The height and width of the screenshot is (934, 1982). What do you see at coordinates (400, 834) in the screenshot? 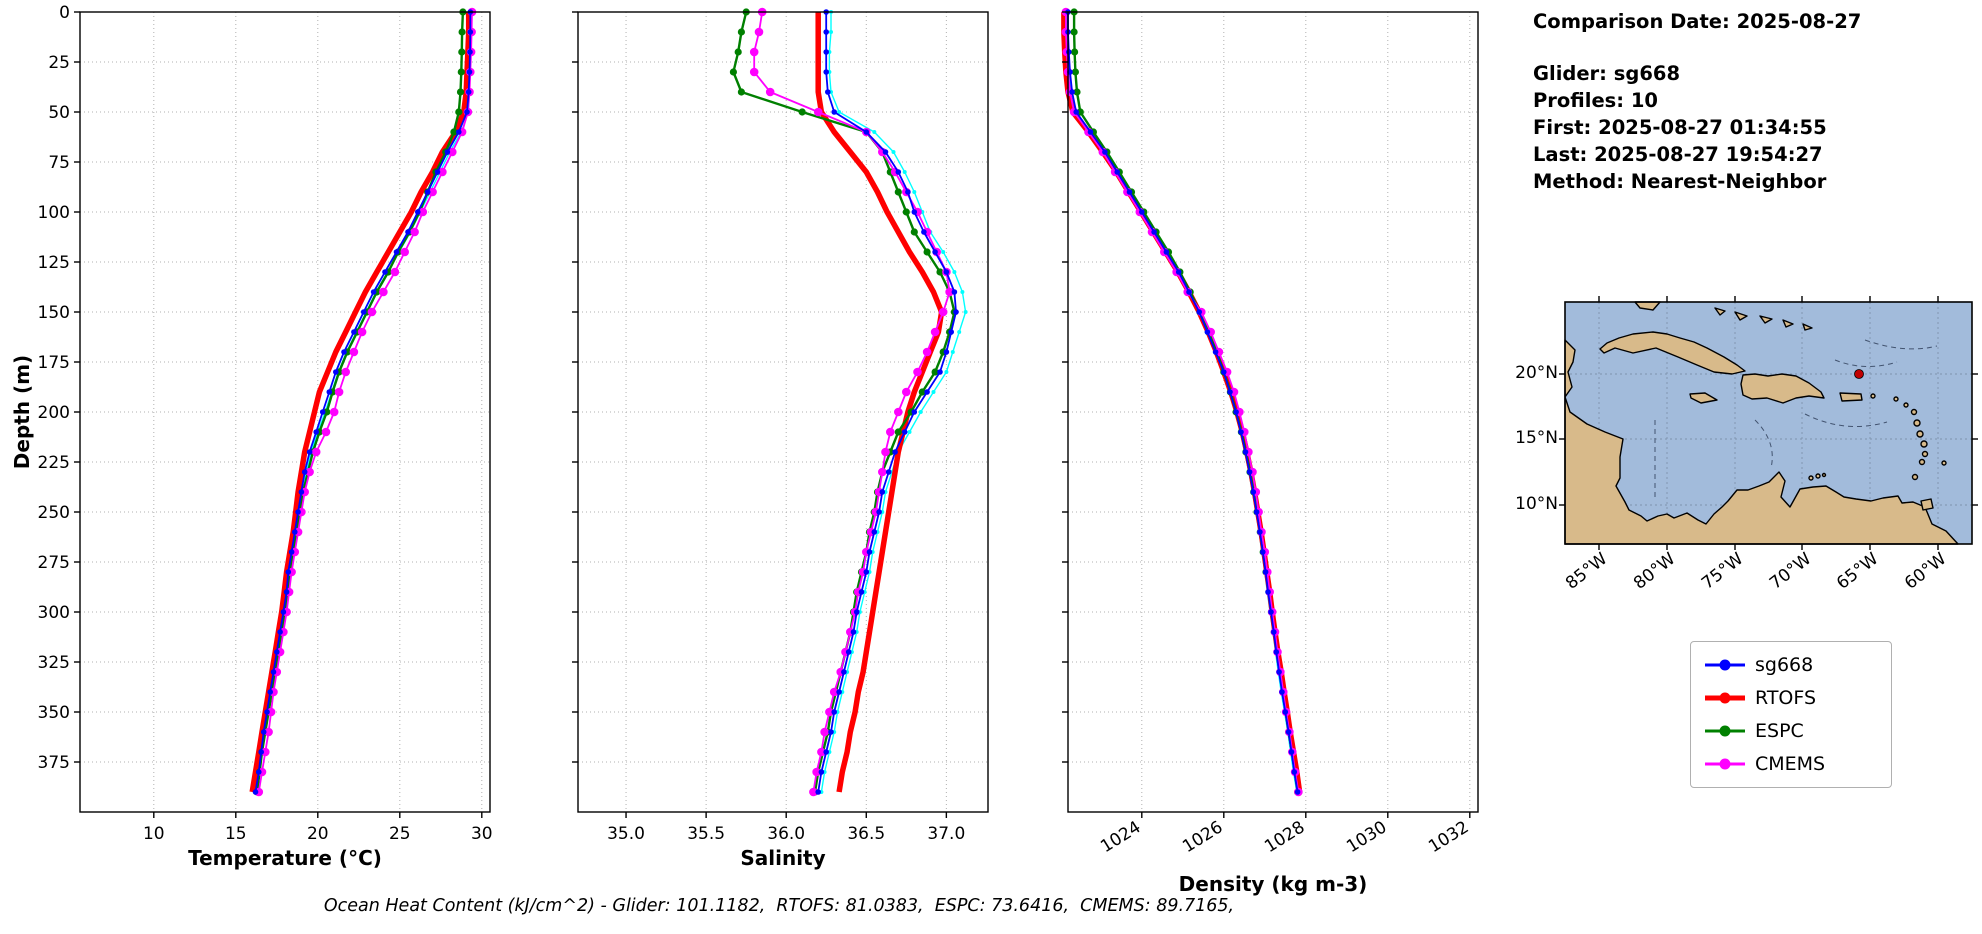
I see `xtick-temperature: 25` at bounding box center [400, 834].